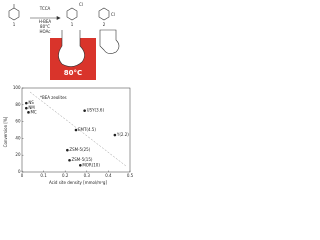  Describe the element at coordinates (18, 154) in the screenshot. I see `y-tick-label: 20` at that location.